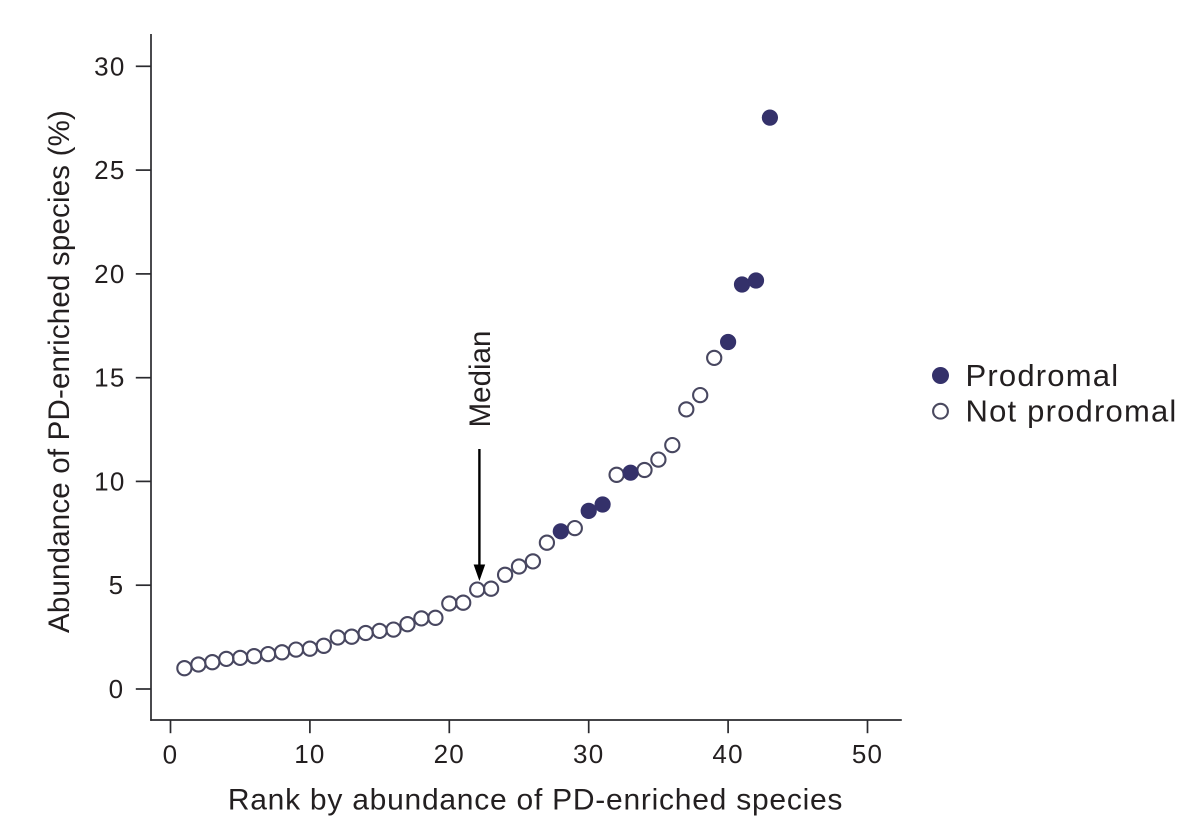 The width and height of the screenshot is (1200, 837). What do you see at coordinates (1072, 411) in the screenshot?
I see `svg-text: Not prodromal` at bounding box center [1072, 411].